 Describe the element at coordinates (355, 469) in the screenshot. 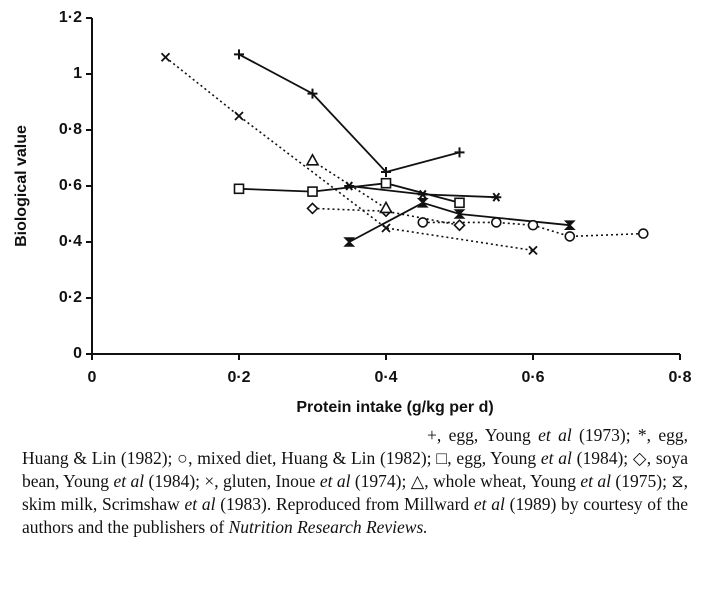

I see `caption-text: (1984); ◇, soya bean, Young` at that location.